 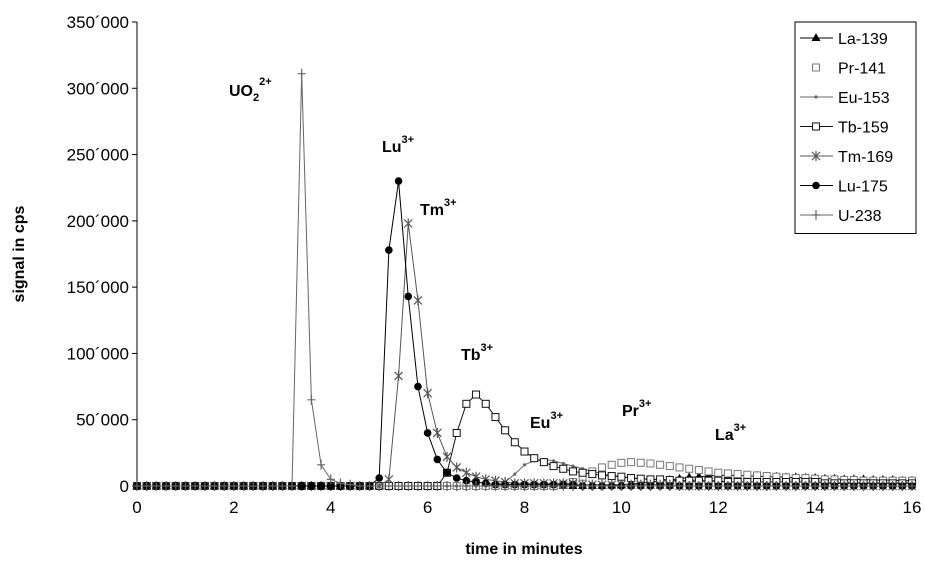 I want to click on x-tick-label: 6, so click(x=427, y=507).